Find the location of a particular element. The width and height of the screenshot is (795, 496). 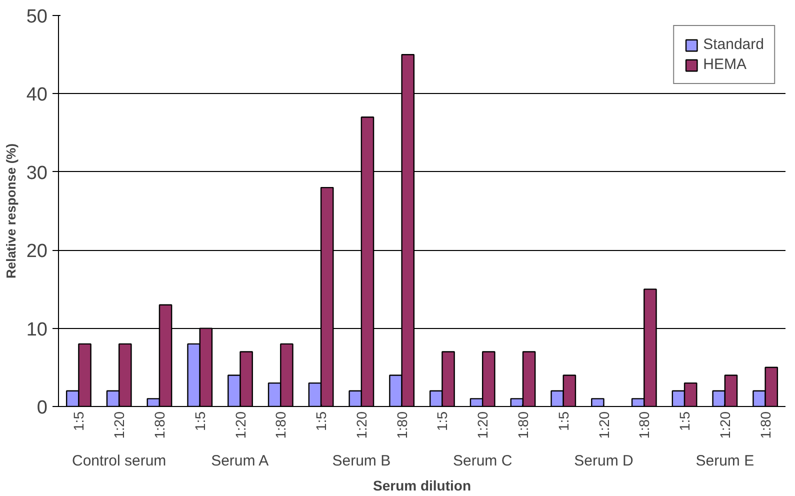

y-tick-label: 40 is located at coordinates (37, 95).